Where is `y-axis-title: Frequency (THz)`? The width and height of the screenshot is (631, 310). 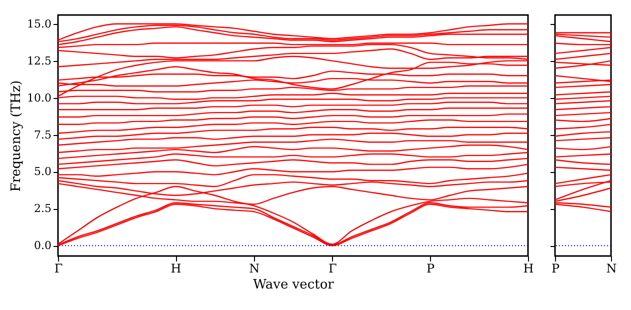
y-axis-title: Frequency (THz) is located at coordinates (16, 136).